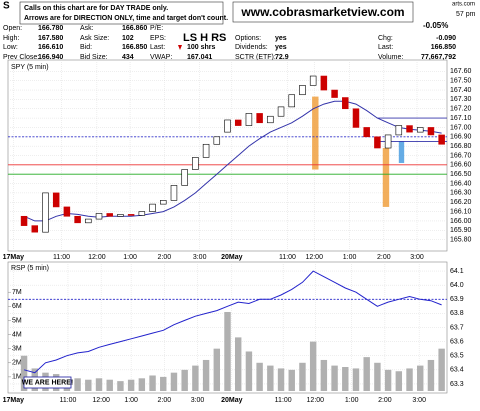 This screenshot has width=480, height=411. Describe the element at coordinates (457, 356) in the screenshot. I see `y-tick-label: 63.5` at that location.